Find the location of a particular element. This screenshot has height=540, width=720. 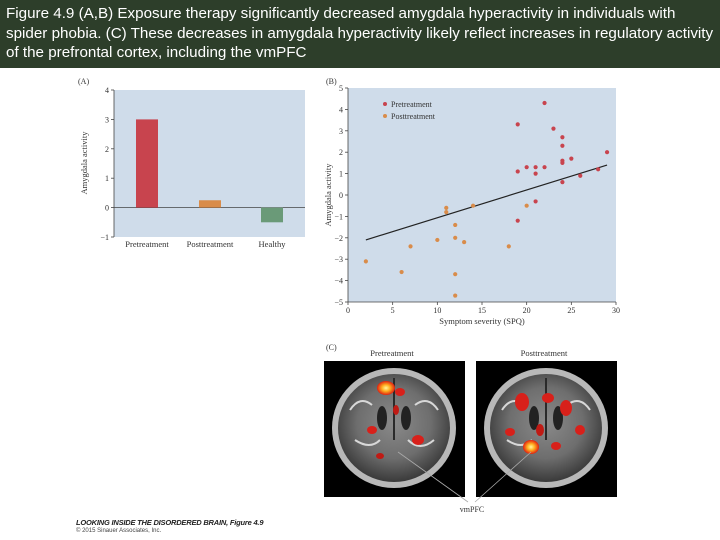

b-y-tick-label-4: 4 is located at coordinates (341, 109).